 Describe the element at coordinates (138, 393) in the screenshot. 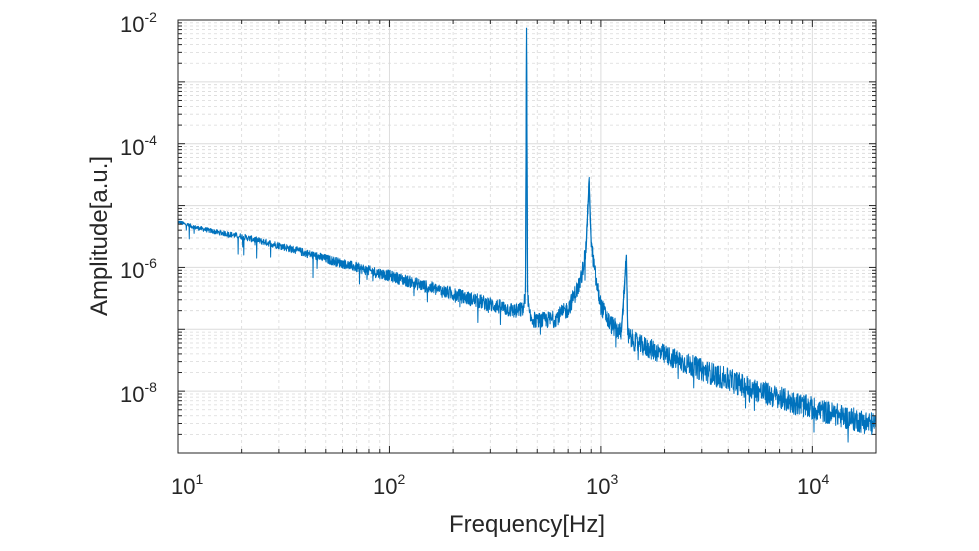

I see `y-tick-label-1: 10⁻⁸` at that location.